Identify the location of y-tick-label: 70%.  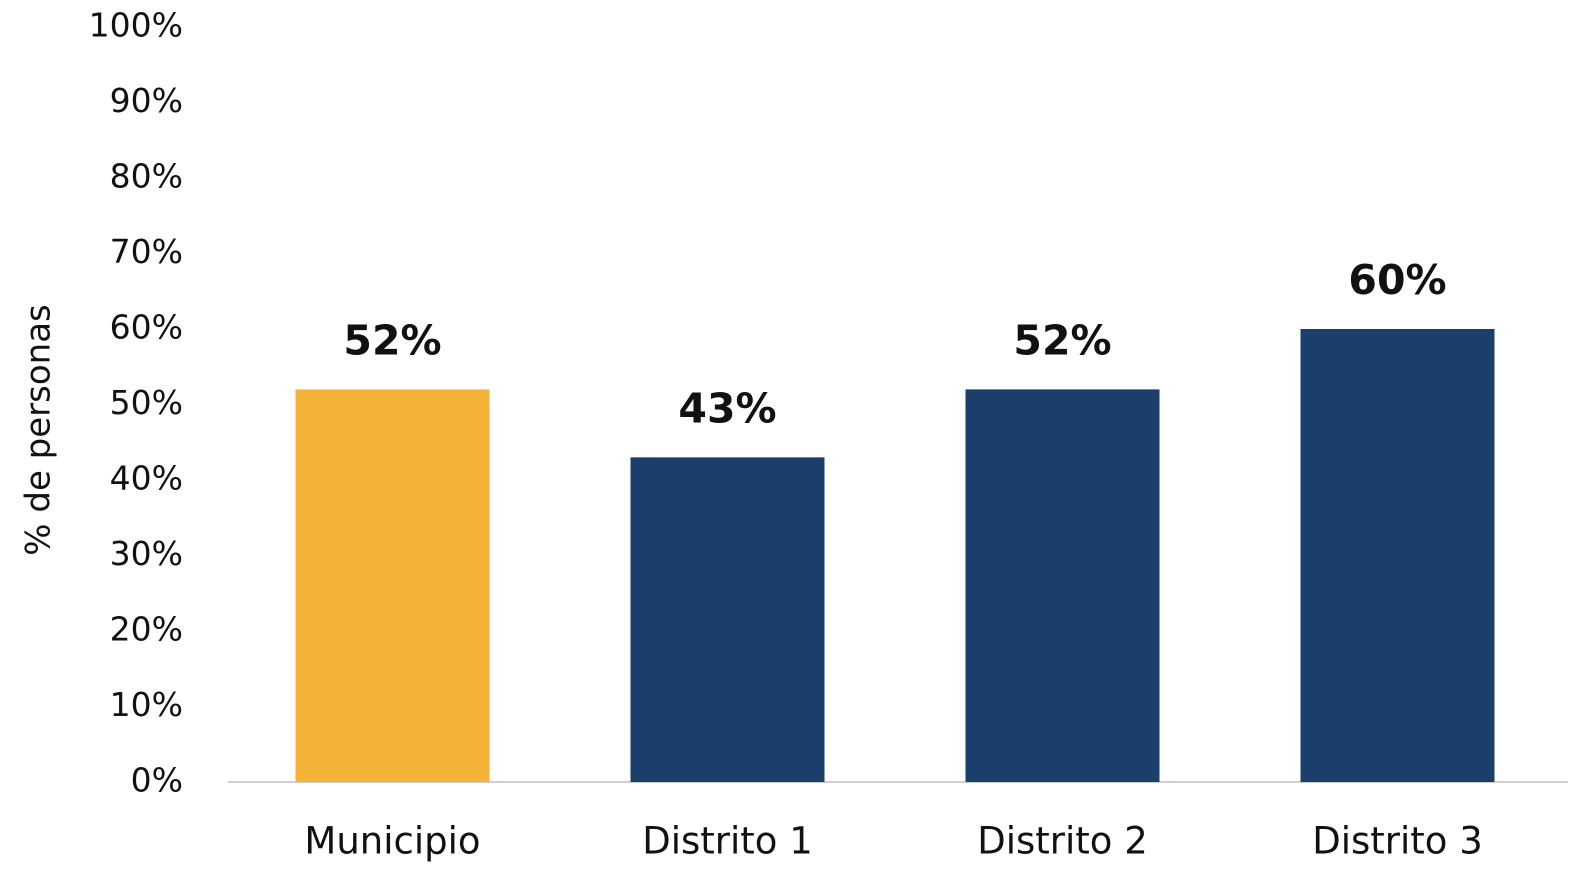
(146, 251).